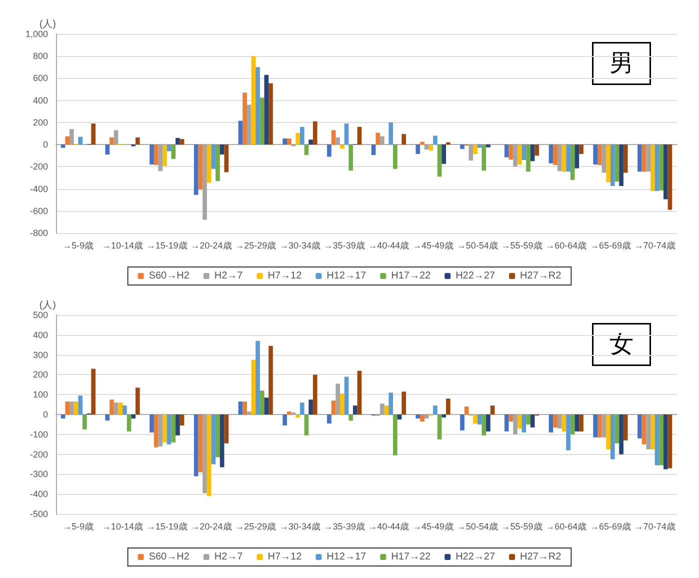  Describe the element at coordinates (389, 527) in the screenshot. I see `x-tick-label: →40-44歳` at that location.